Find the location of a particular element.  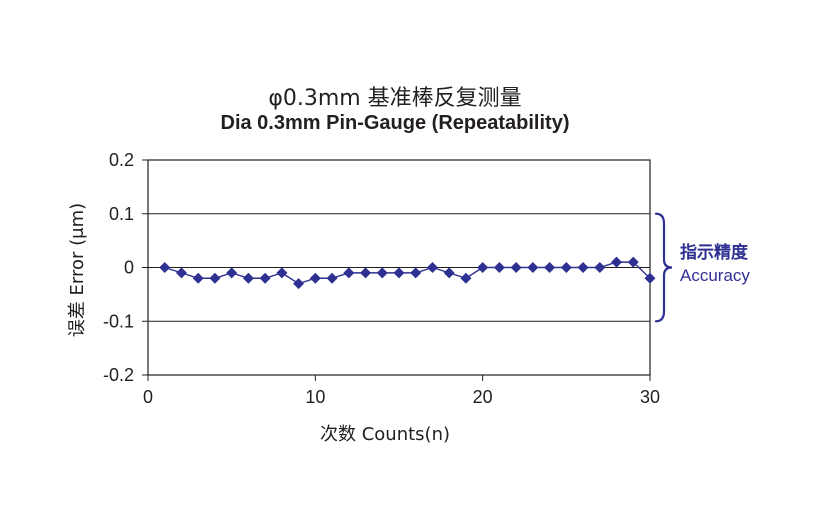

y-axis-label: 误差 Error (μm) is located at coordinates (76, 270).